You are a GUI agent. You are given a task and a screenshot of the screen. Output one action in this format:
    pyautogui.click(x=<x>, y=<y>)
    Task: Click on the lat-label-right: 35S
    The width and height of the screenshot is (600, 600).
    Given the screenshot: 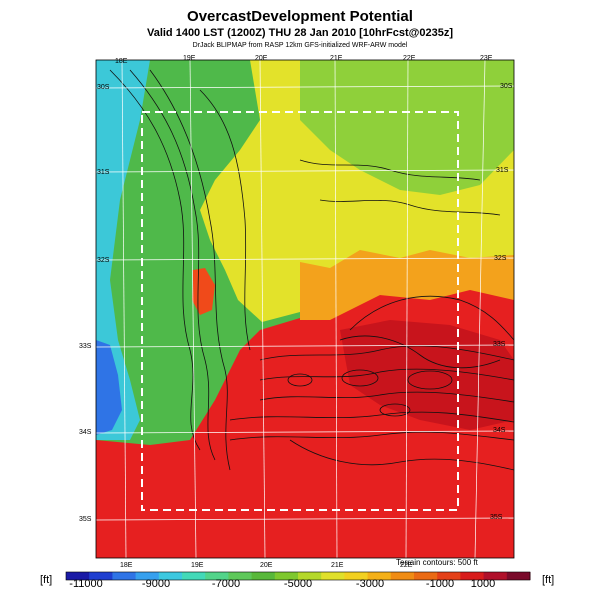 What is the action you would take?
    pyautogui.click(x=496, y=517)
    